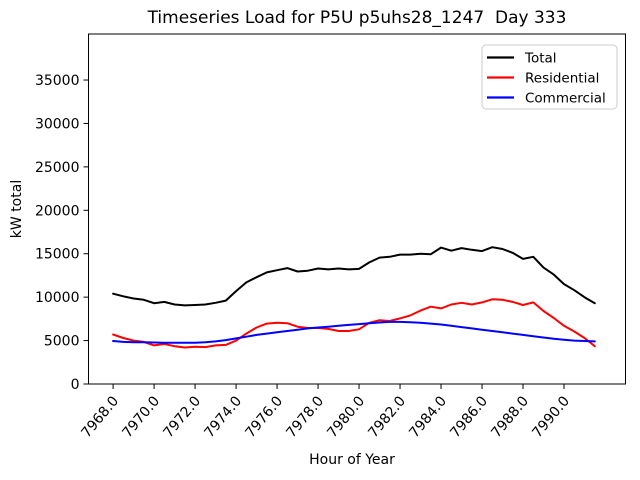 This screenshot has width=640, height=480. Describe the element at coordinates (57, 124) in the screenshot. I see `y-tick-label: 30000` at that location.